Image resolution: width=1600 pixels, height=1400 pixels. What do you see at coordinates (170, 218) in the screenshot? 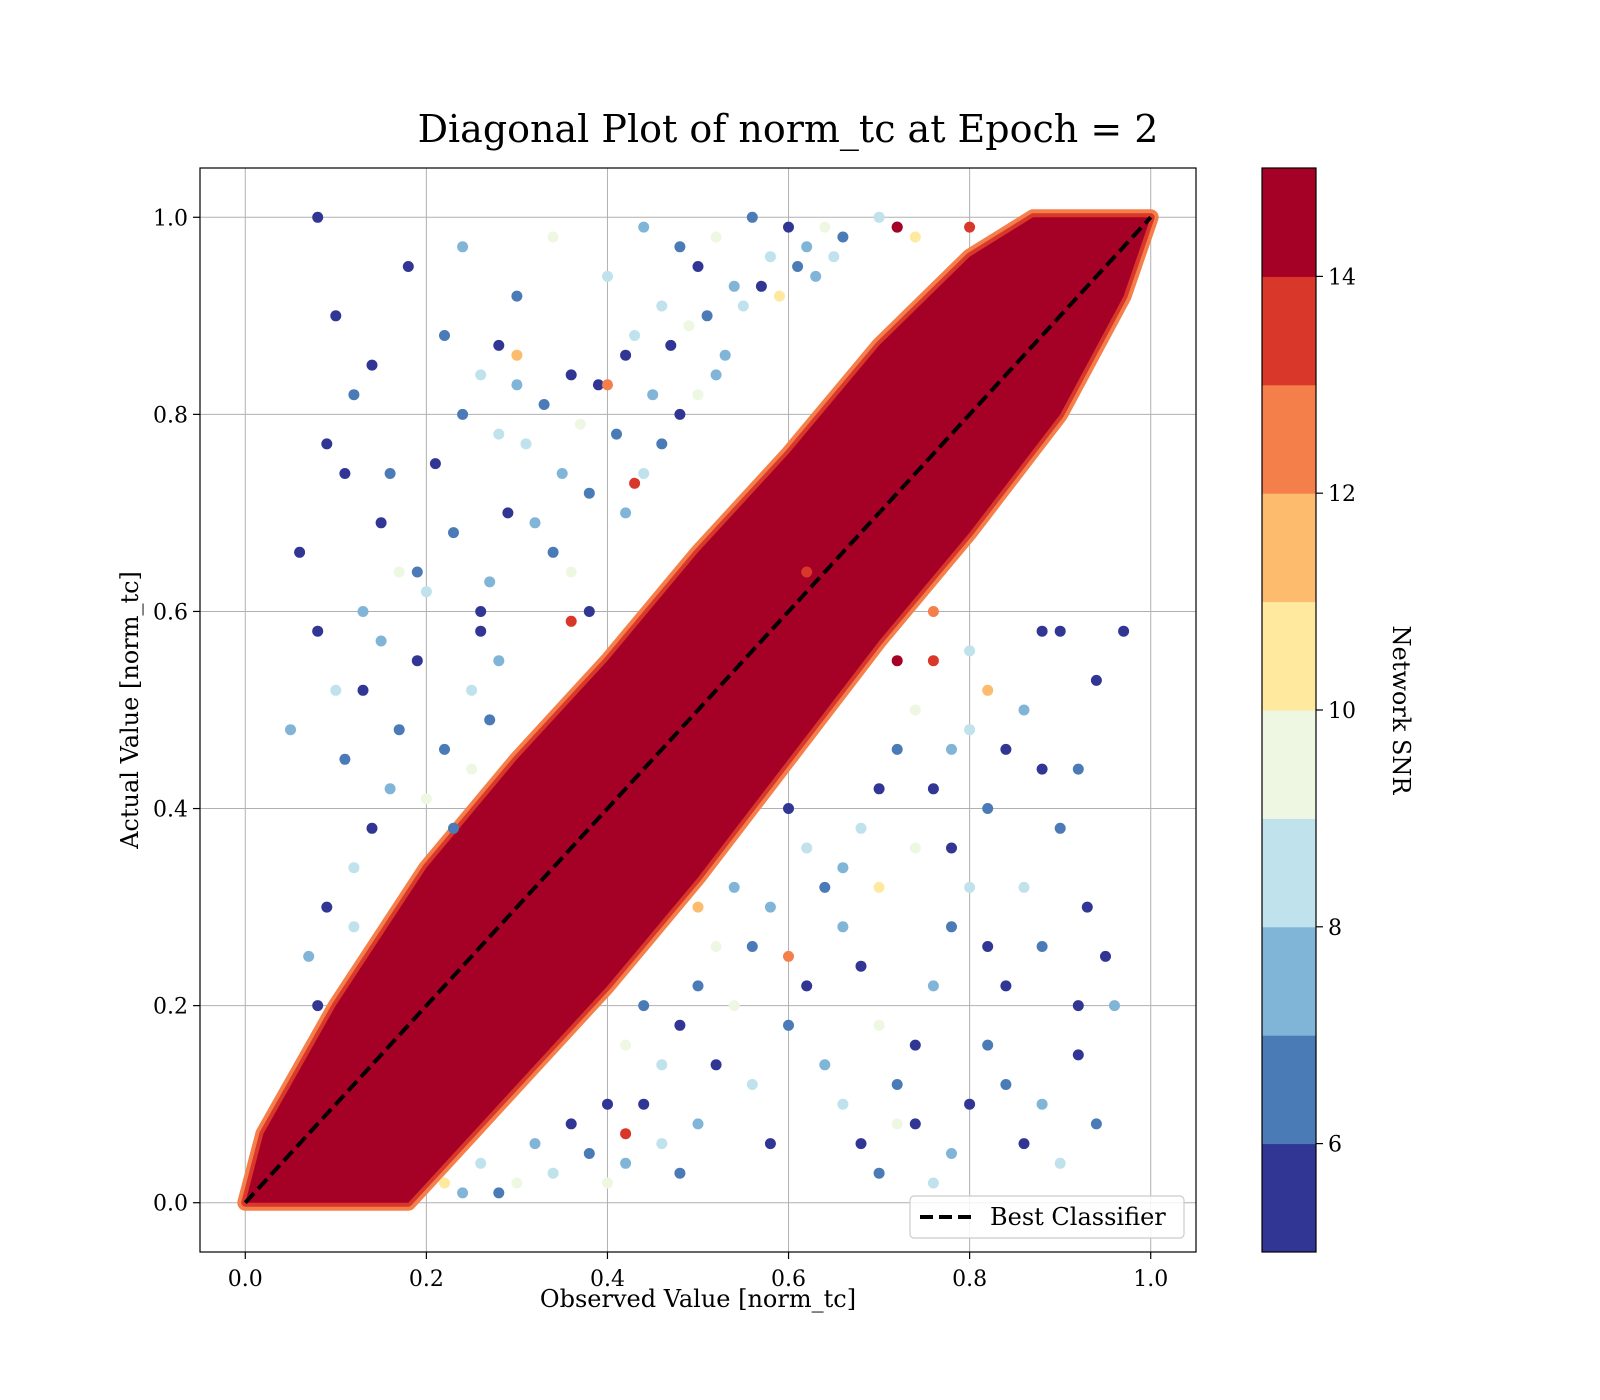
I see `y-tick-label-5: 1.0` at bounding box center [170, 218].